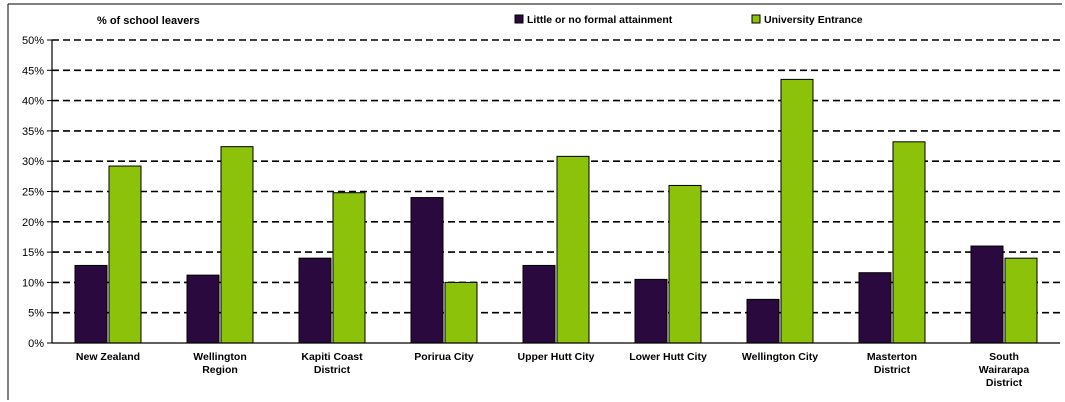  I want to click on y-axis-ticks: 0% 5% 10% 15% 20% 25% 30% 35% 40% 45% 50%, so click(37, 192).